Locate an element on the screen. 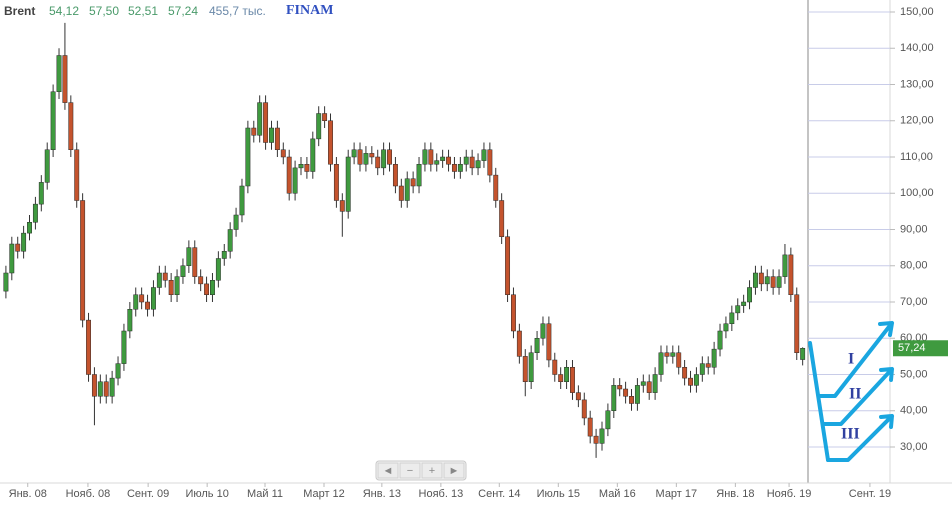 Image resolution: width=952 pixels, height=515 pixels. y-tick-label: 40,00 is located at coordinates (914, 411).